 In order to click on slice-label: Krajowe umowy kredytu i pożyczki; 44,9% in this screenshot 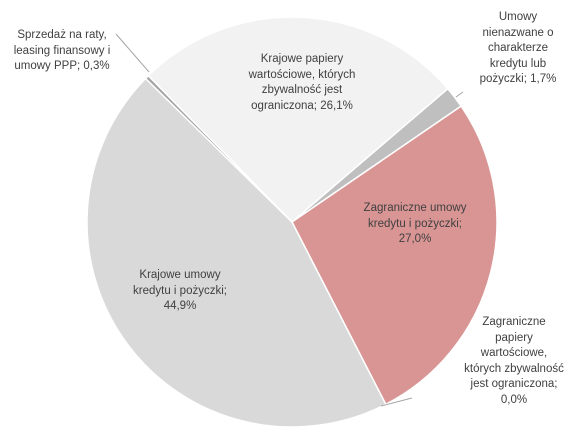, I will do `click(180, 291)`.